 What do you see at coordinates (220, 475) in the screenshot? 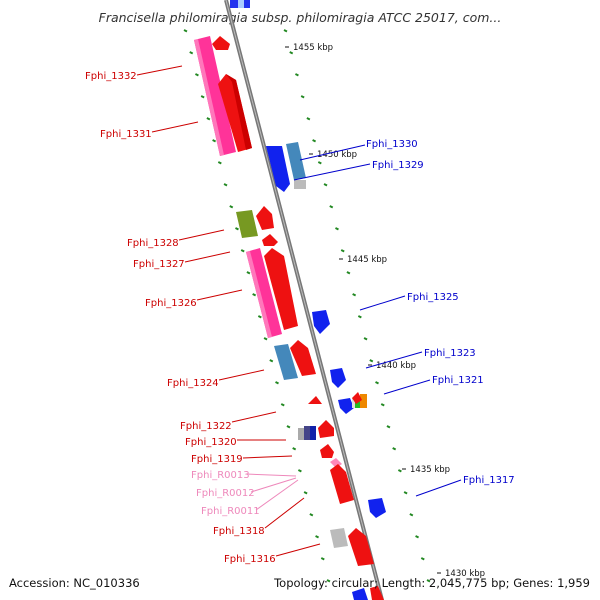
I see `gene-label: Fphi_R0013` at bounding box center [220, 475].